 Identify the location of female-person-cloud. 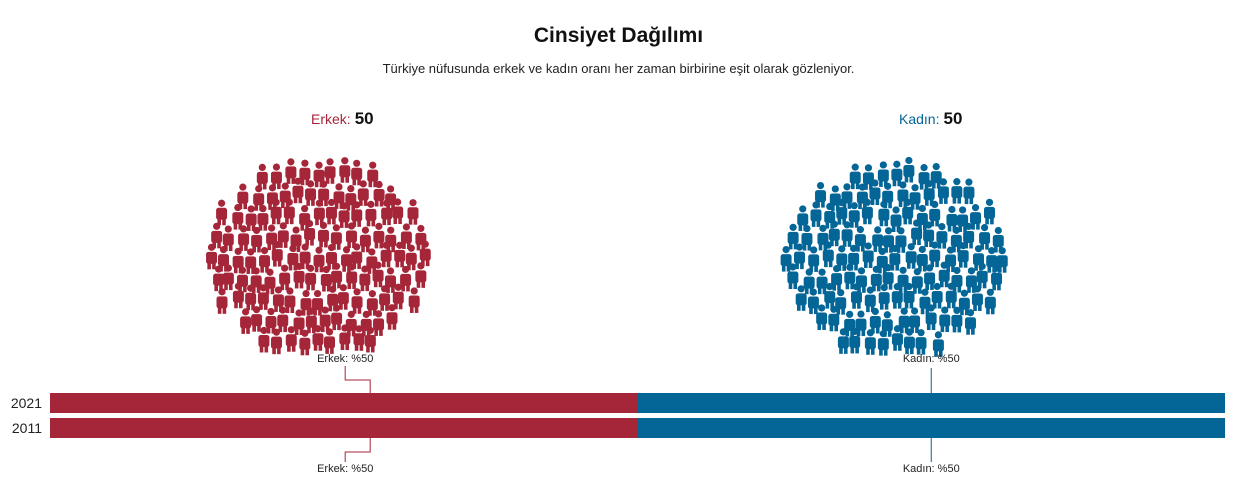
(894, 256).